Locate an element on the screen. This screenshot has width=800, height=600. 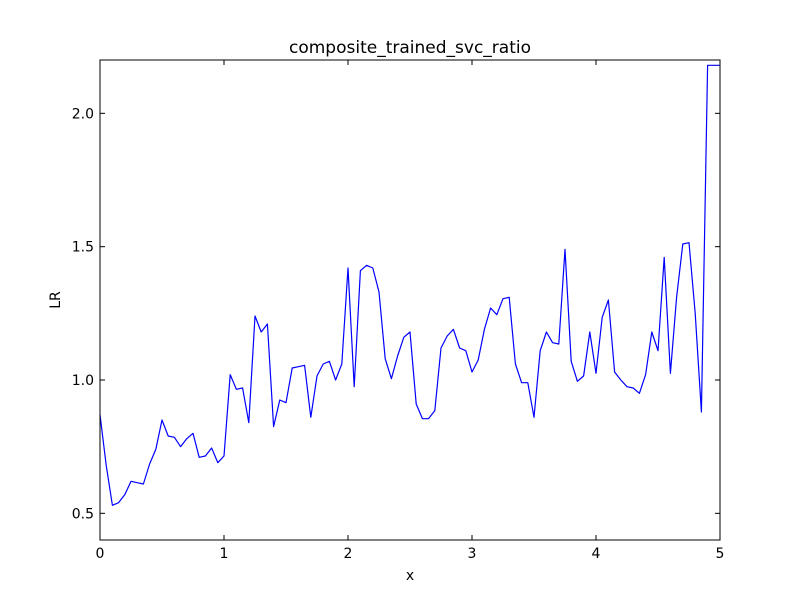
y-tick-label: 0.5 is located at coordinates (83, 514).